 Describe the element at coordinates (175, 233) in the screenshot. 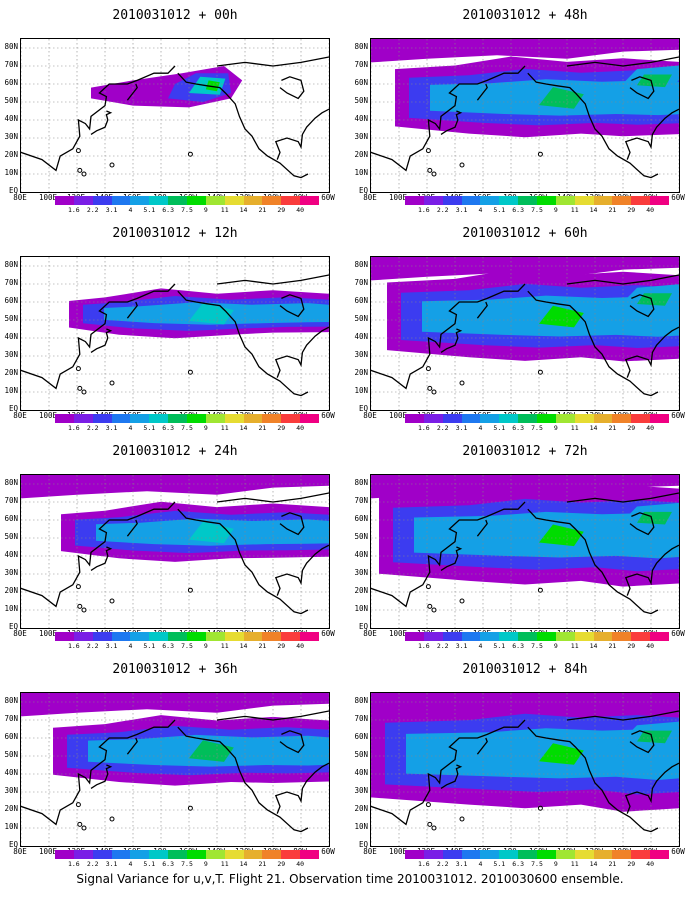

I see `panel-title: 2010031012 + 12h` at that location.